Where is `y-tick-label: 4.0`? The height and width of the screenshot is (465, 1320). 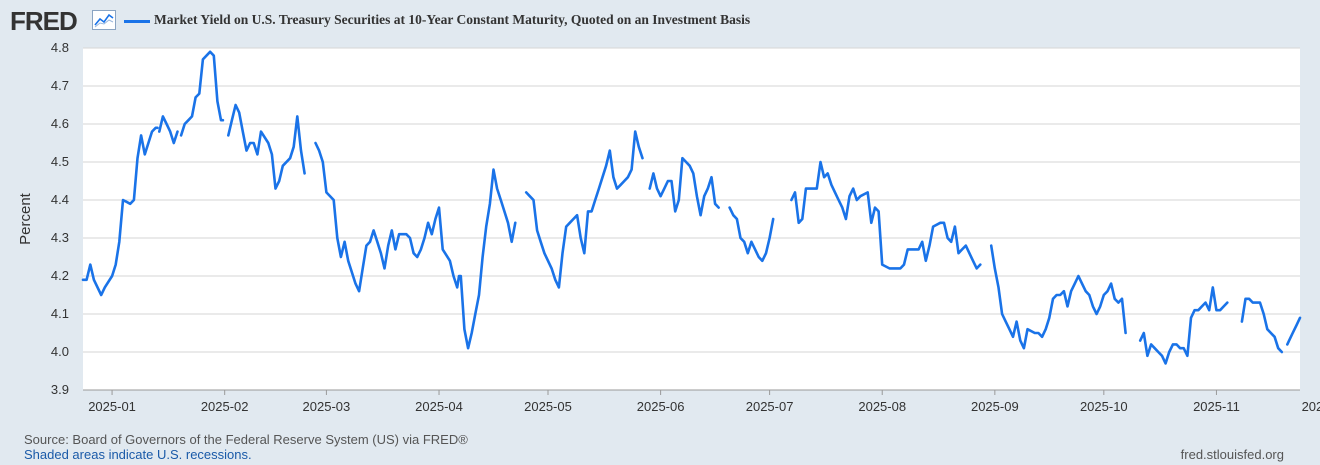
y-tick-label: 4.0 is located at coordinates (60, 351).